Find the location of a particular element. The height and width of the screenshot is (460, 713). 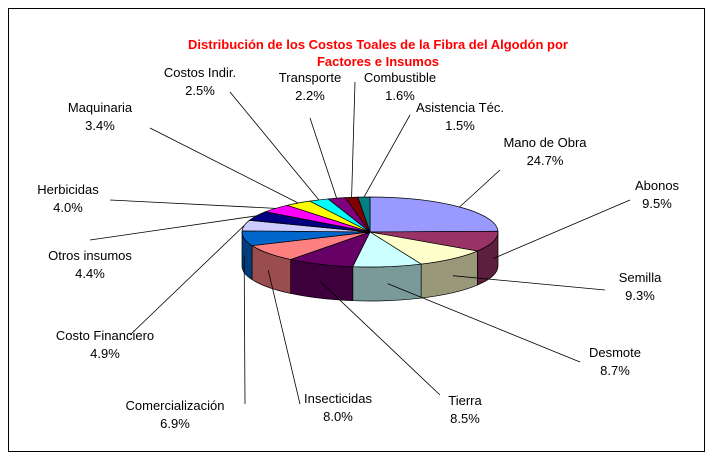

slice-label: Tierra is located at coordinates (465, 400).